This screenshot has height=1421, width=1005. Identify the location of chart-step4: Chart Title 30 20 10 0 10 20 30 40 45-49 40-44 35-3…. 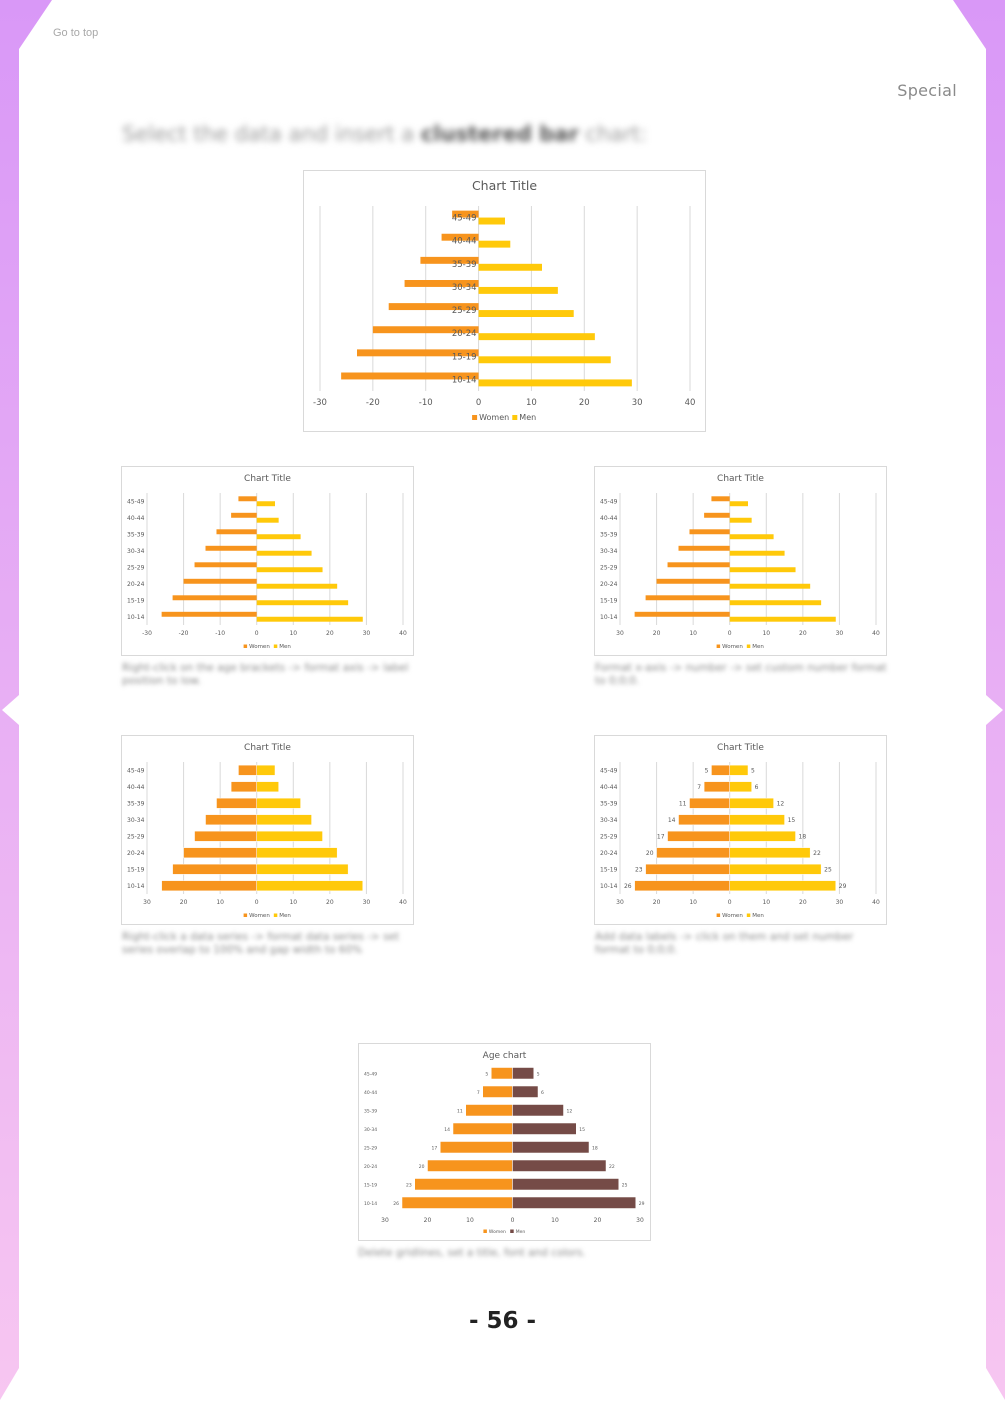
(267, 830).